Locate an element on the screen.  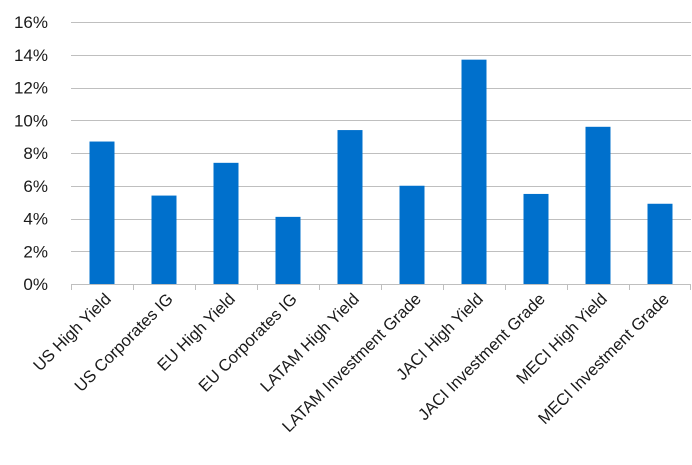
x-tick-label: MECI Investment Grade is located at coordinates (604, 359).